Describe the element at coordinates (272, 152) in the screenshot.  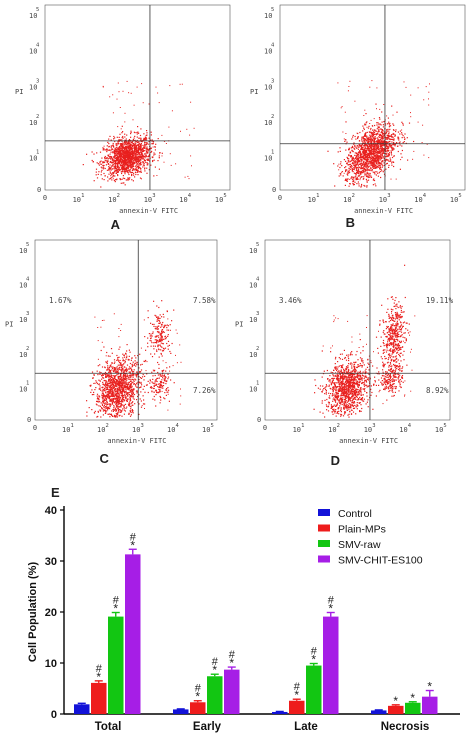
I see `y-tick-exponent: 1` at that location.